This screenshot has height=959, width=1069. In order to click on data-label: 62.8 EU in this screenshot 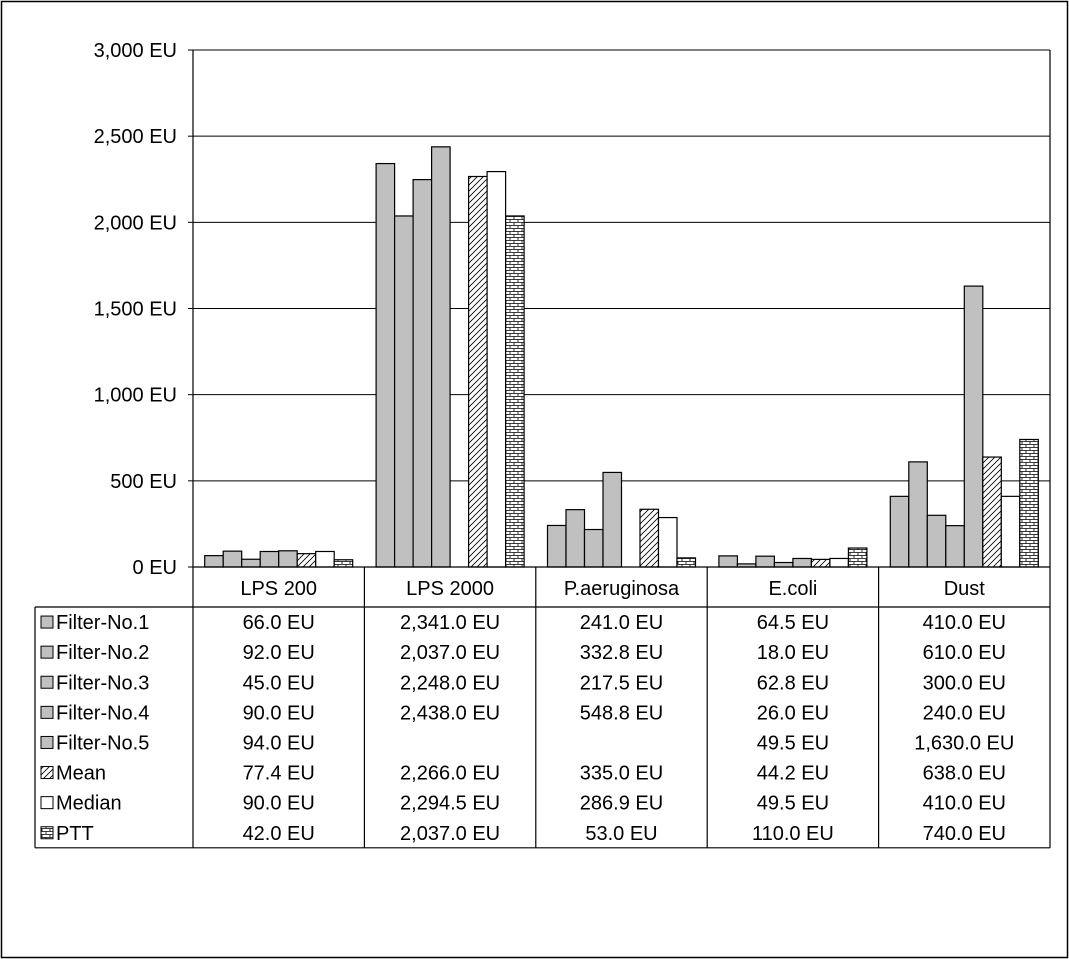, I will do `click(793, 683)`.